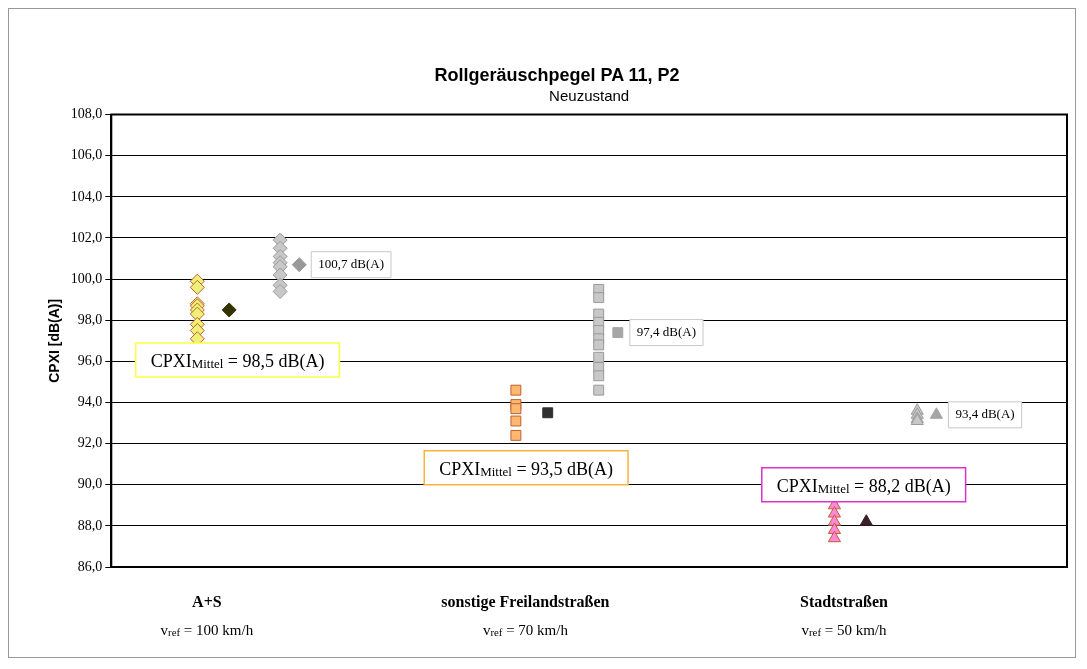 The height and width of the screenshot is (669, 1087). What do you see at coordinates (90, 566) in the screenshot?
I see `y-tick-label: 86,0` at bounding box center [90, 566].